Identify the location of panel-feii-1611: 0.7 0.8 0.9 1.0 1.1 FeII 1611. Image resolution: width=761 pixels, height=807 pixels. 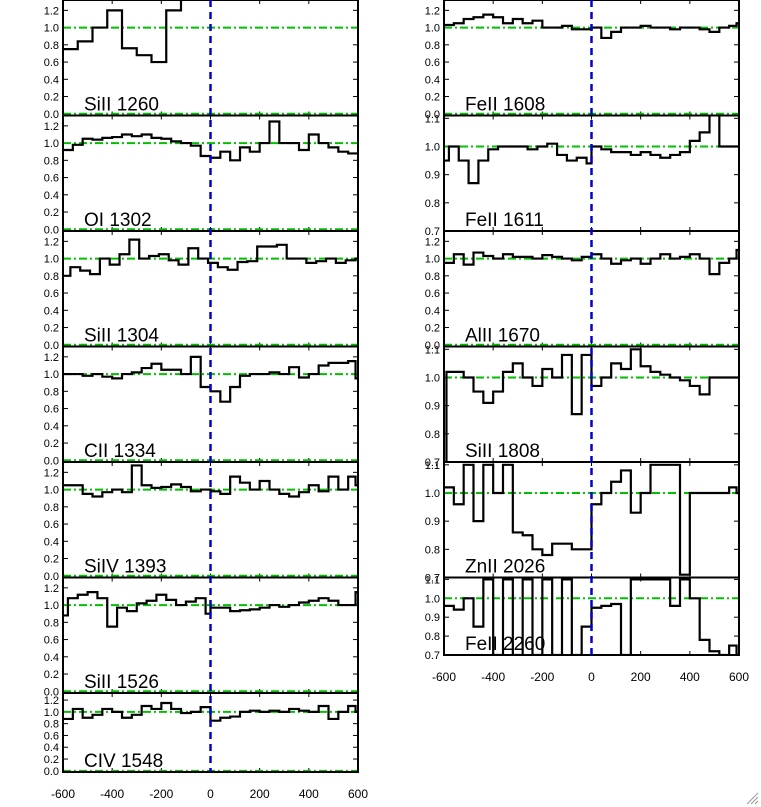
(582, 175).